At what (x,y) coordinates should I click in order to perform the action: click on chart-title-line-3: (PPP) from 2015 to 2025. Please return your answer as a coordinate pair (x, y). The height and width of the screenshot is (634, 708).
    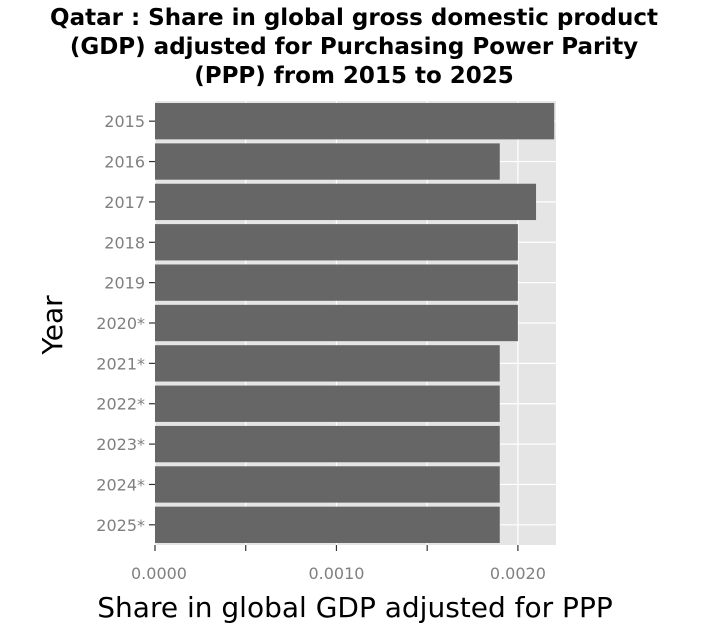
    Looking at the image, I should click on (354, 76).